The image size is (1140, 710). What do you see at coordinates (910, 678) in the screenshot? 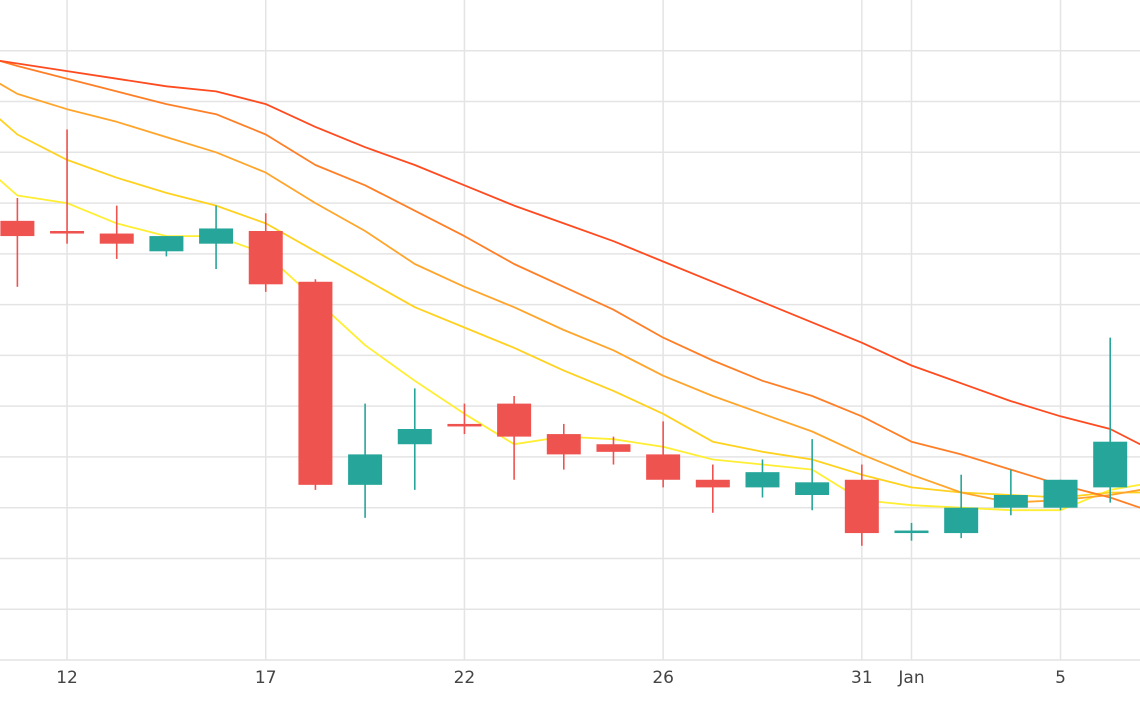
I see `x-tick-label: Jan` at bounding box center [910, 678].